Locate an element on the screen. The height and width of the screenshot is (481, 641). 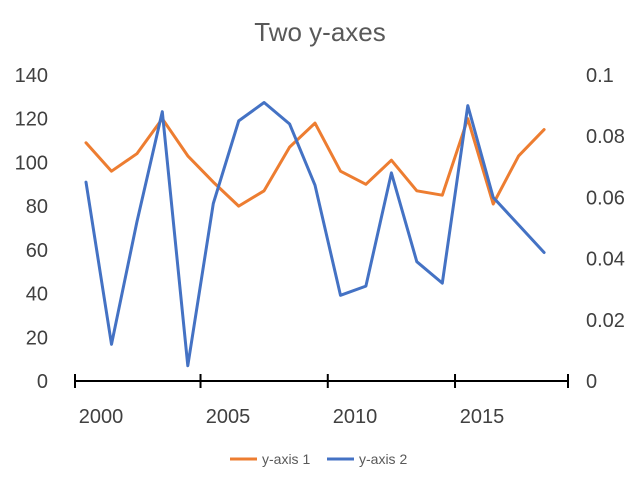
legend-label: y-axis 1 is located at coordinates (286, 459).